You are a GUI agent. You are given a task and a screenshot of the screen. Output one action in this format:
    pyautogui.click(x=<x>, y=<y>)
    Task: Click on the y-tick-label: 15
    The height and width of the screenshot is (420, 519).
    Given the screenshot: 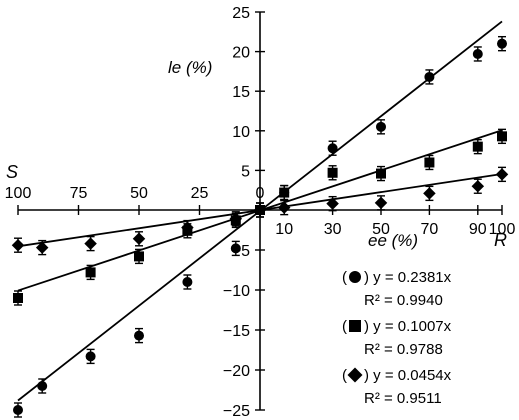 What is the action you would take?
    pyautogui.click(x=241, y=92)
    